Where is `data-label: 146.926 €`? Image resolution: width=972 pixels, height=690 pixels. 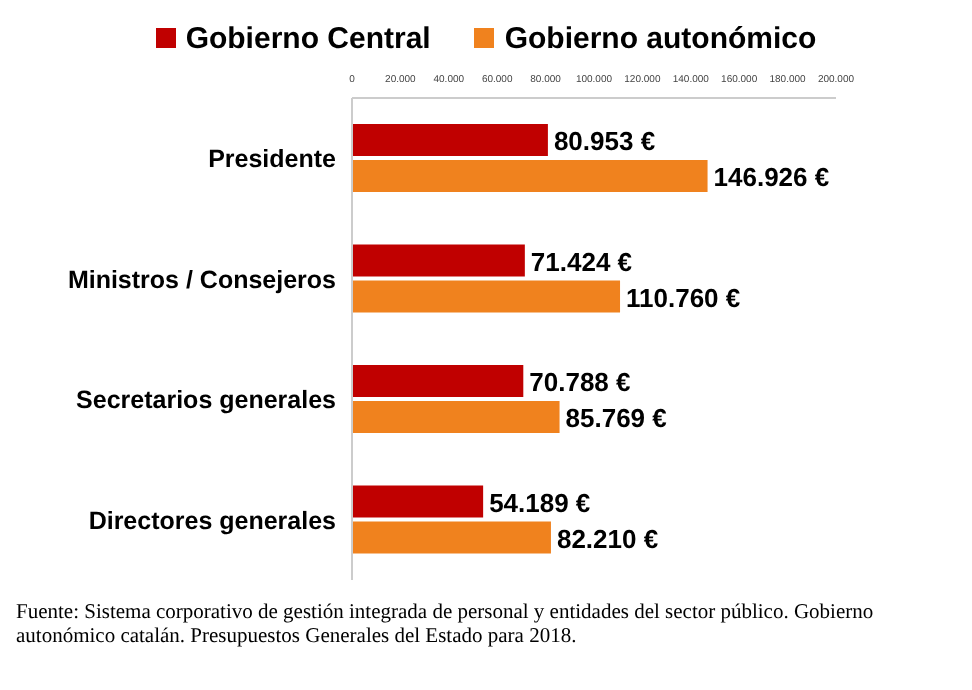
data-label: 146.926 € is located at coordinates (771, 177).